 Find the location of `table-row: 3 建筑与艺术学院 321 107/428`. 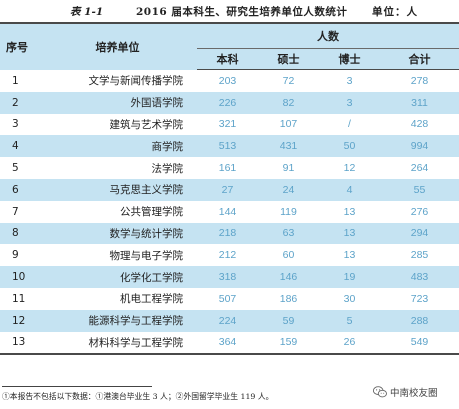

table-row: 3 建筑与艺术学院 321 107/428 is located at coordinates (229, 124).